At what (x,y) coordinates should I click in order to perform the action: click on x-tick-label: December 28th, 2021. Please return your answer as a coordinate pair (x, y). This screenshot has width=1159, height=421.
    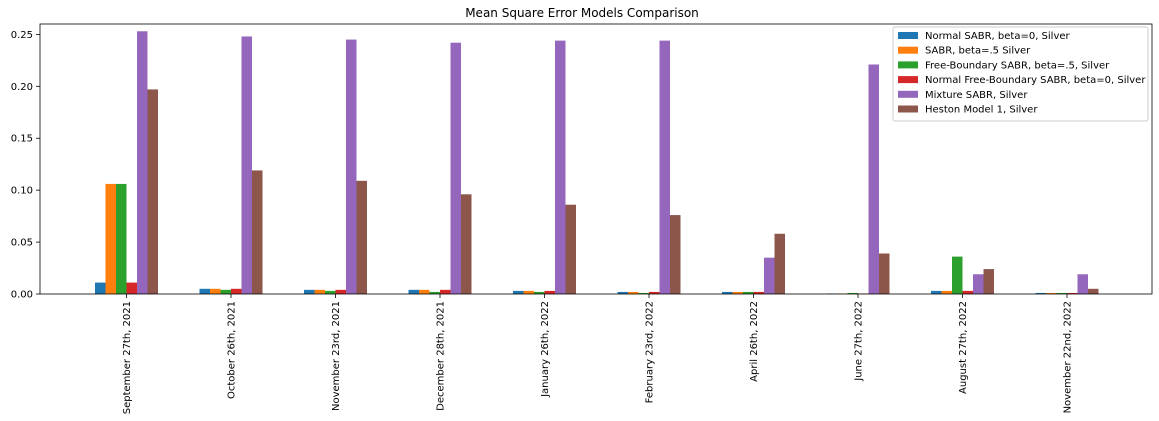
    Looking at the image, I should click on (441, 356).